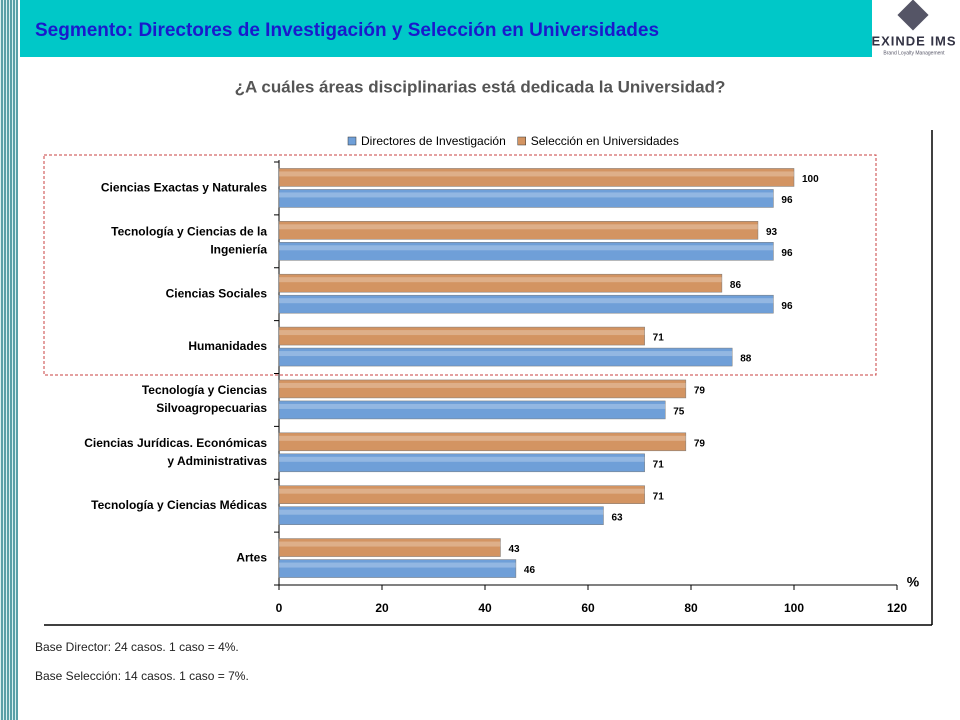 Image resolution: width=960 pixels, height=720 pixels. Describe the element at coordinates (605, 141) in the screenshot. I see `legend-label: Selección en Universidades` at that location.